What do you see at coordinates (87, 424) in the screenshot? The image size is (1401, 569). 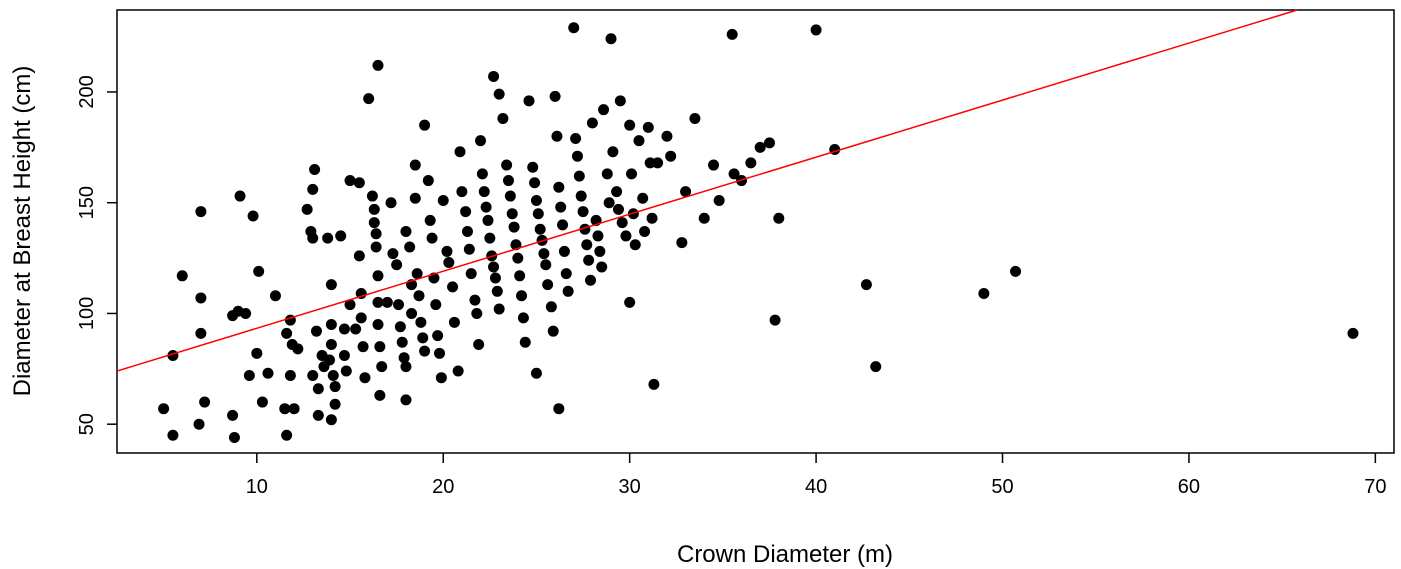 I see `y-tick-label: 50` at bounding box center [87, 424].